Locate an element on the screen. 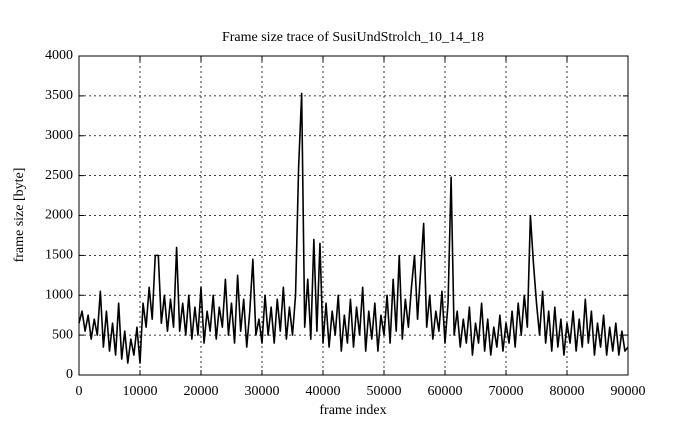 The width and height of the screenshot is (695, 429). x-tick-label: 70000 is located at coordinates (506, 391).